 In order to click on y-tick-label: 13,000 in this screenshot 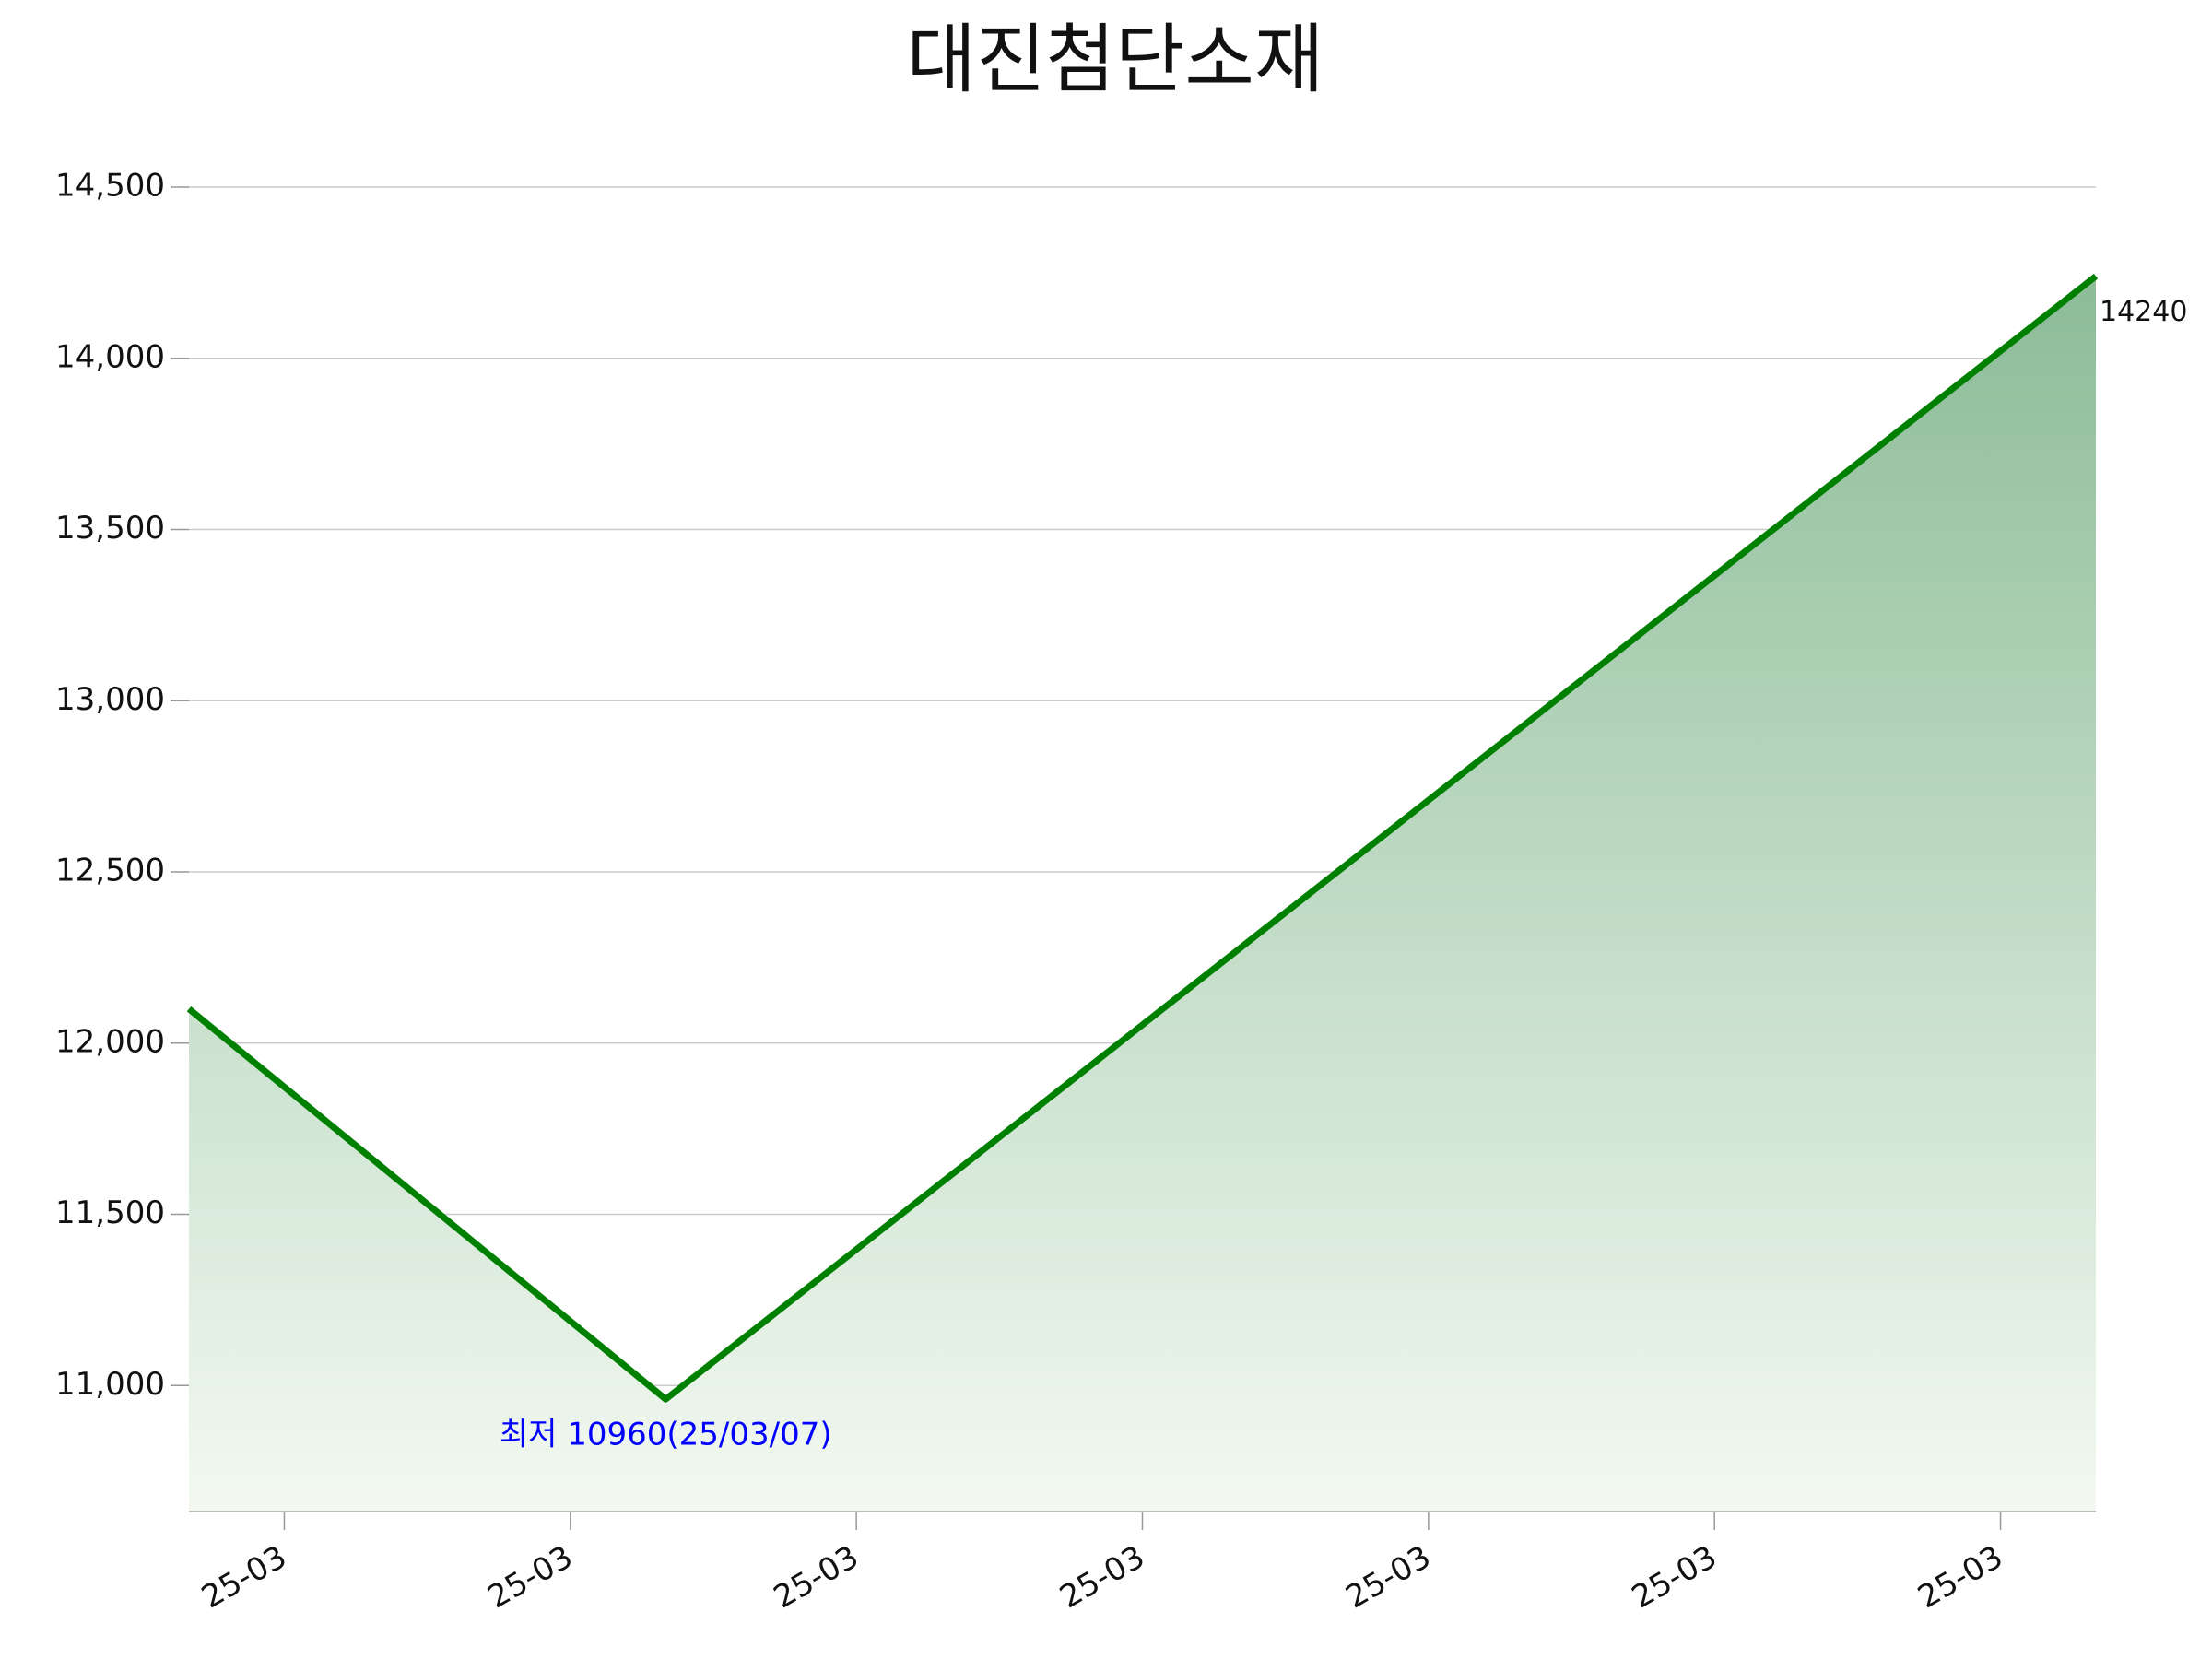, I will do `click(110, 699)`.